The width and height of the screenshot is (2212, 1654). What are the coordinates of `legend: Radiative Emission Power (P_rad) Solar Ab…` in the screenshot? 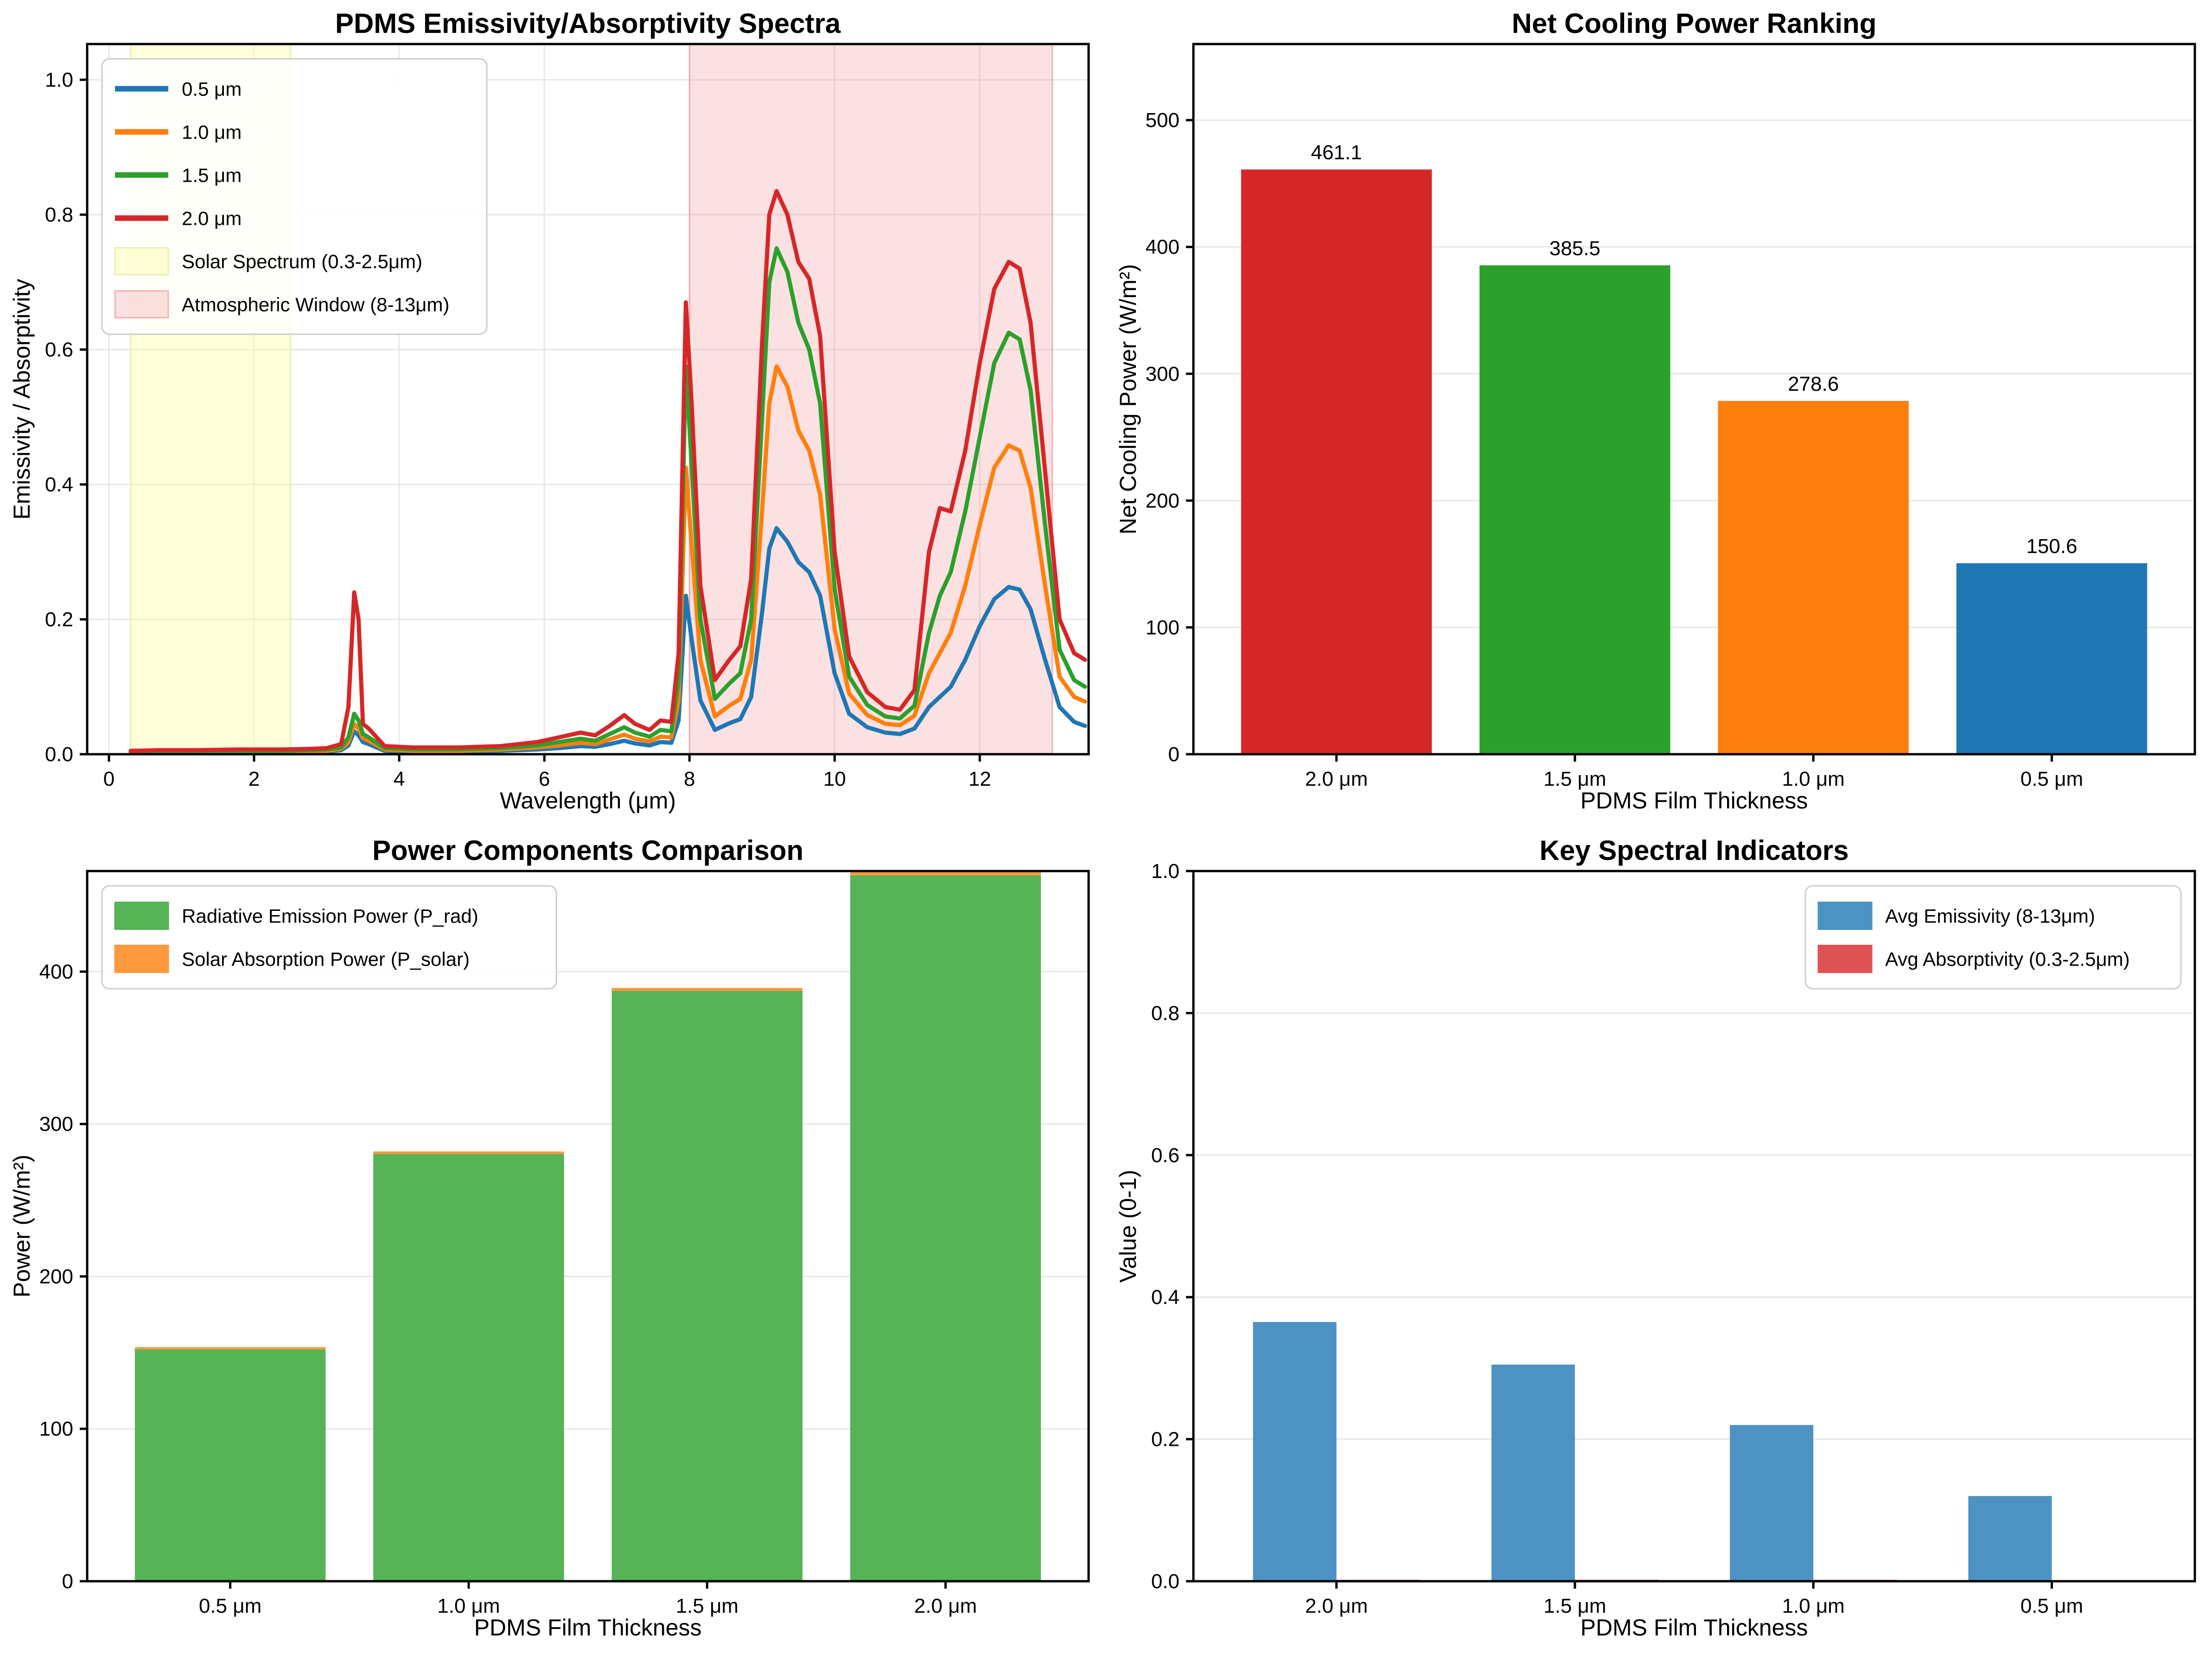 It's located at (329, 937).